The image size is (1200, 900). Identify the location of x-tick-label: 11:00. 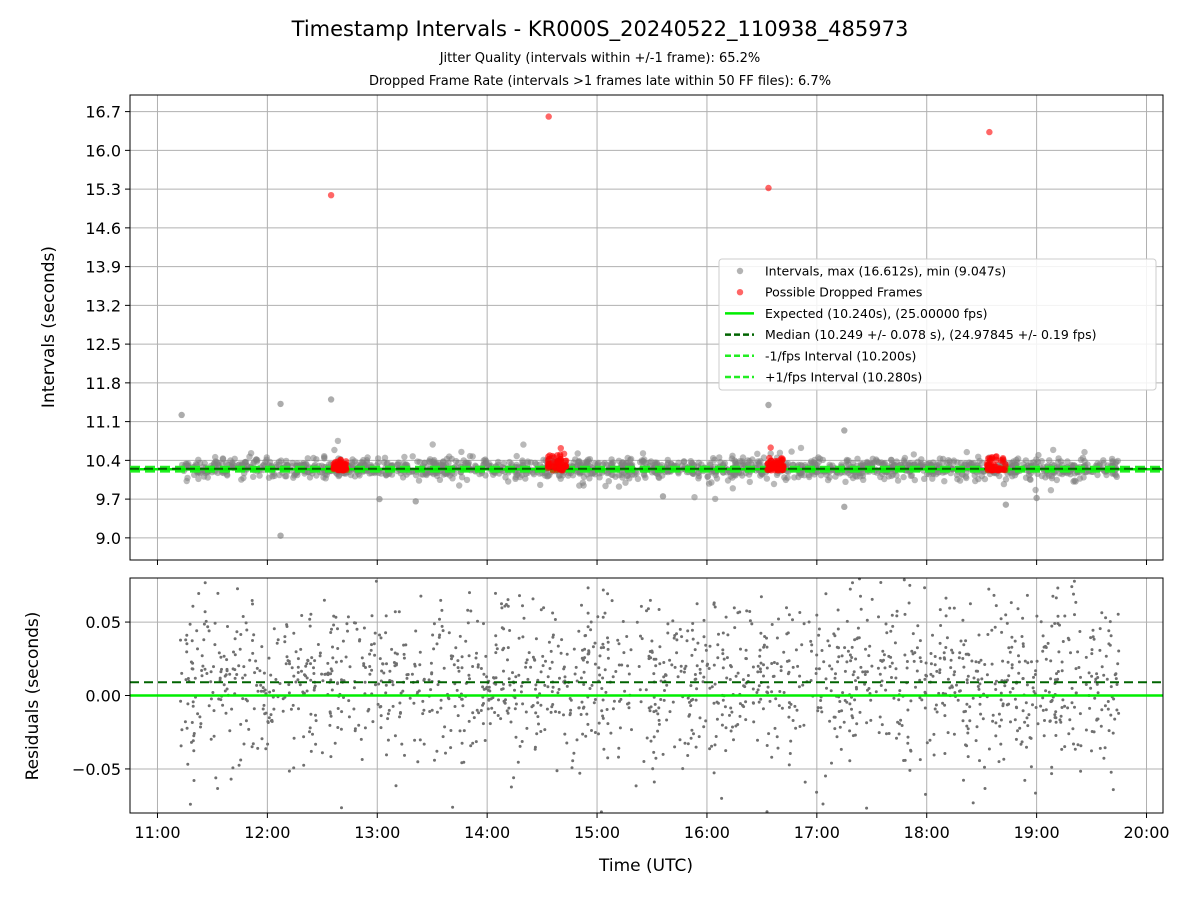
(157, 832).